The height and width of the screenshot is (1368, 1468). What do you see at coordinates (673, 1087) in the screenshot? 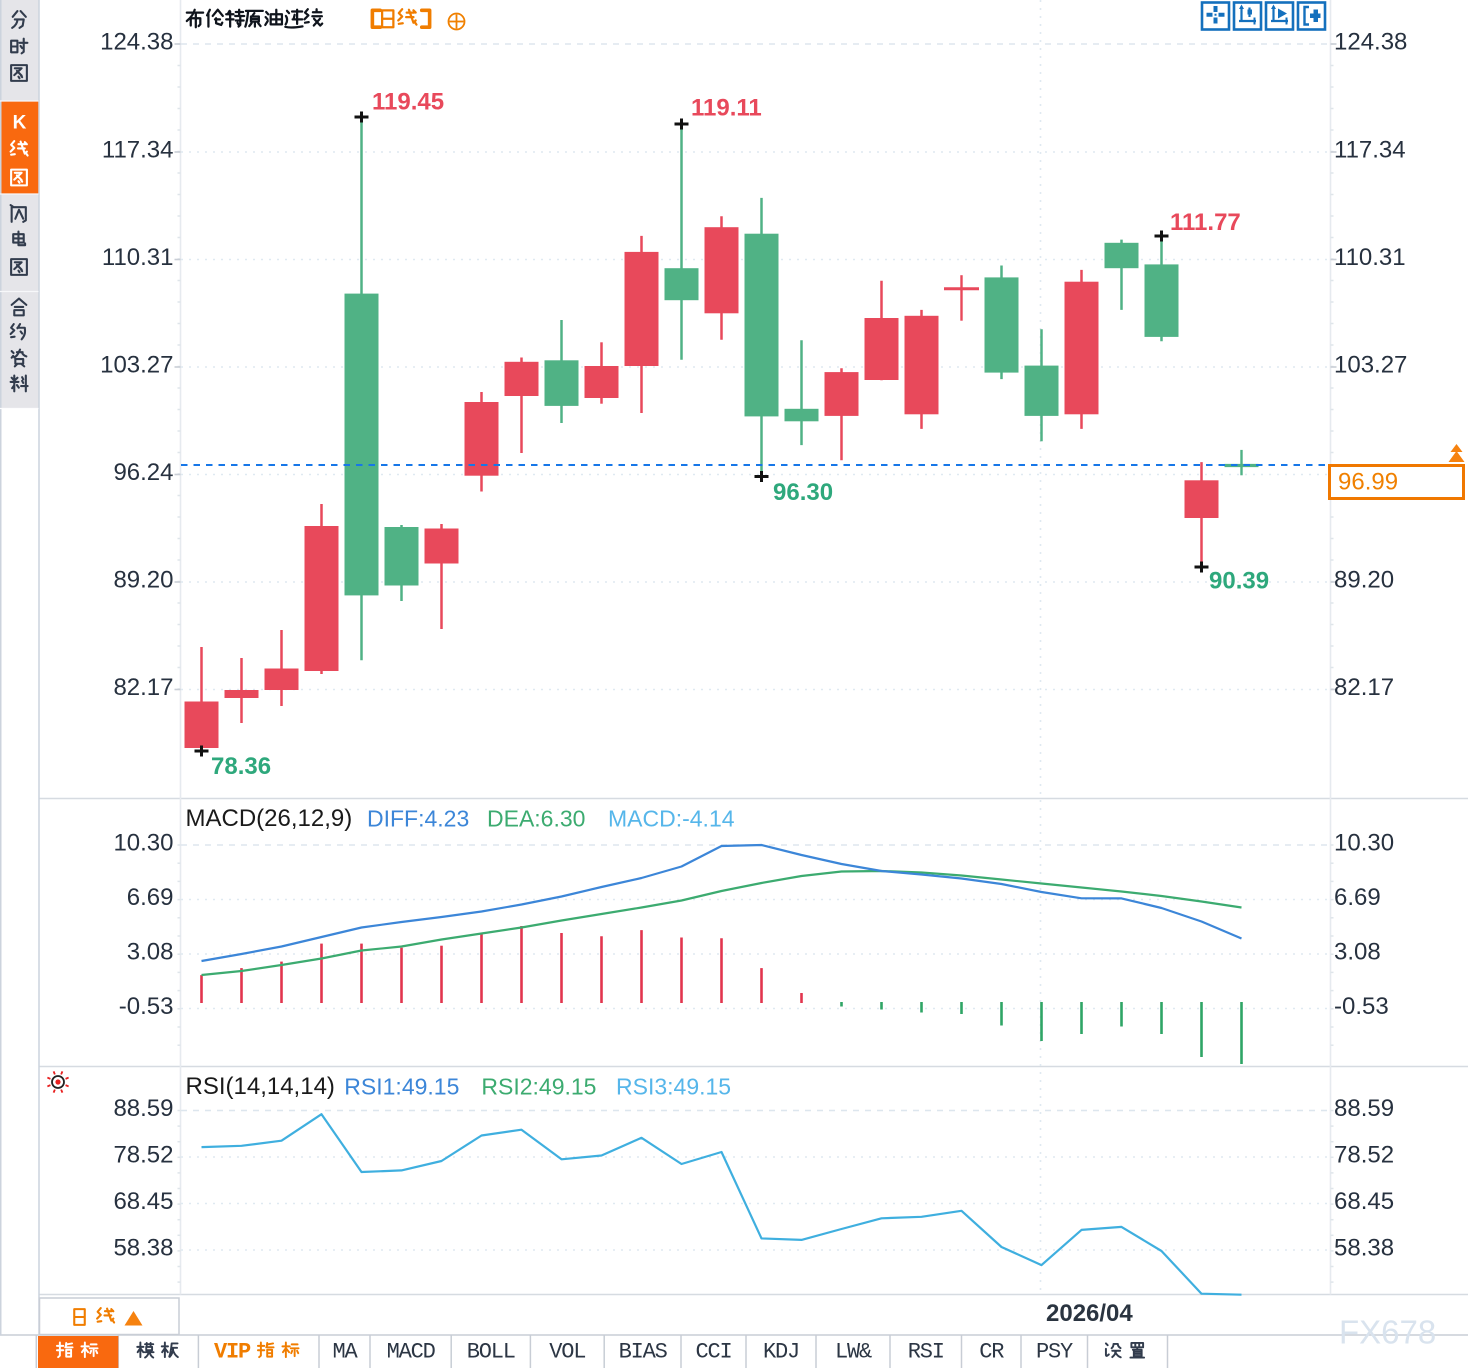
I see `svg-text: RSI3:49.15` at bounding box center [673, 1087].